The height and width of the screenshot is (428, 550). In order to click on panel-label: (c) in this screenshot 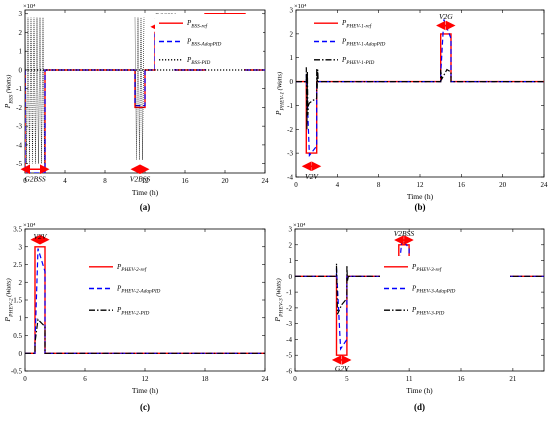, I will do `click(145, 407)`.